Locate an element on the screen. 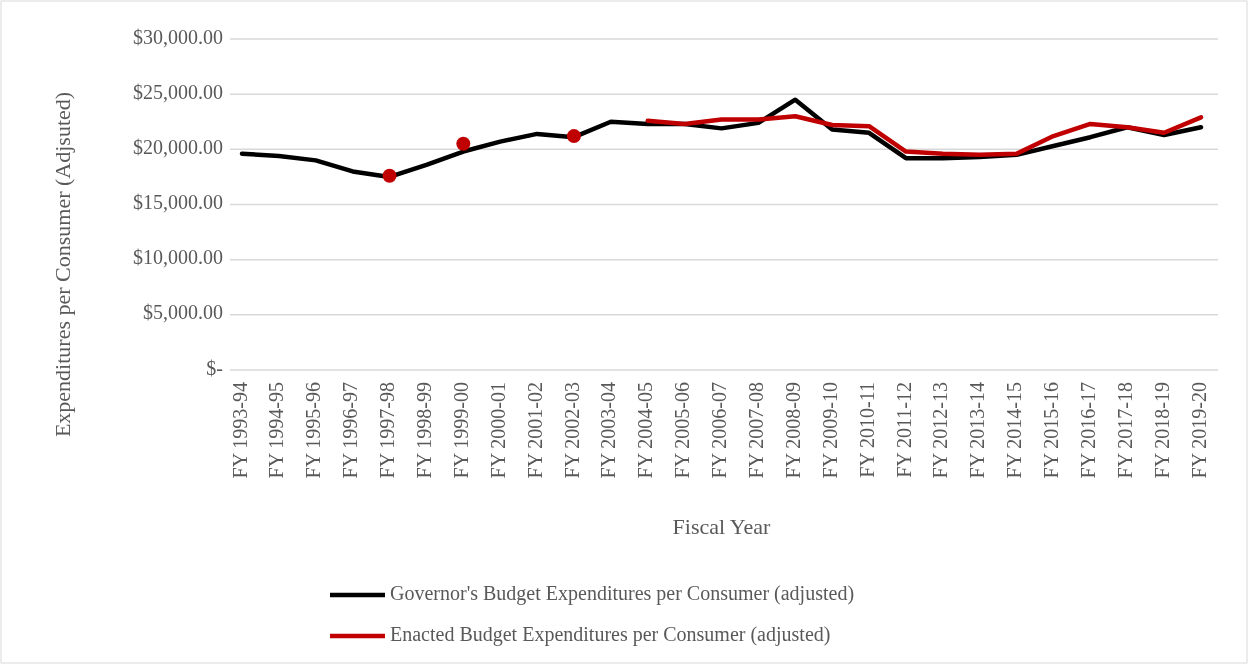 This screenshot has height=664, width=1248. x-tick-label: FY 1998-99 is located at coordinates (424, 430).